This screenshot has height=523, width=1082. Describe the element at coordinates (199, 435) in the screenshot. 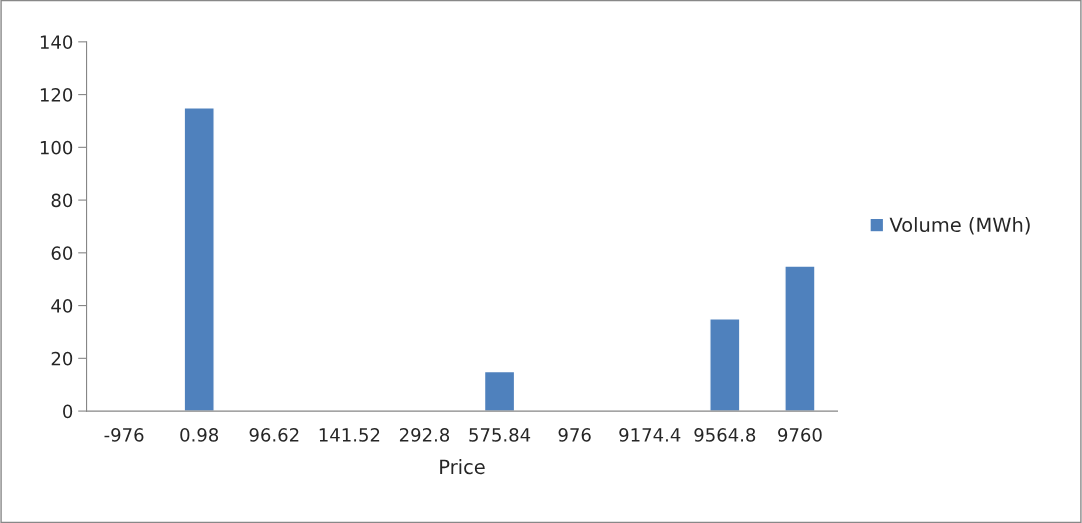

I see `x-tick-label: 0.98` at that location.